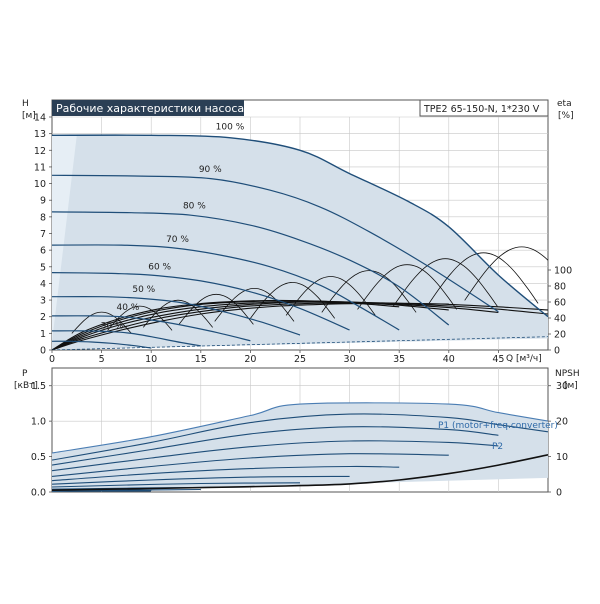  I want to click on y2-axis-label-eta: eta, so click(564, 104).